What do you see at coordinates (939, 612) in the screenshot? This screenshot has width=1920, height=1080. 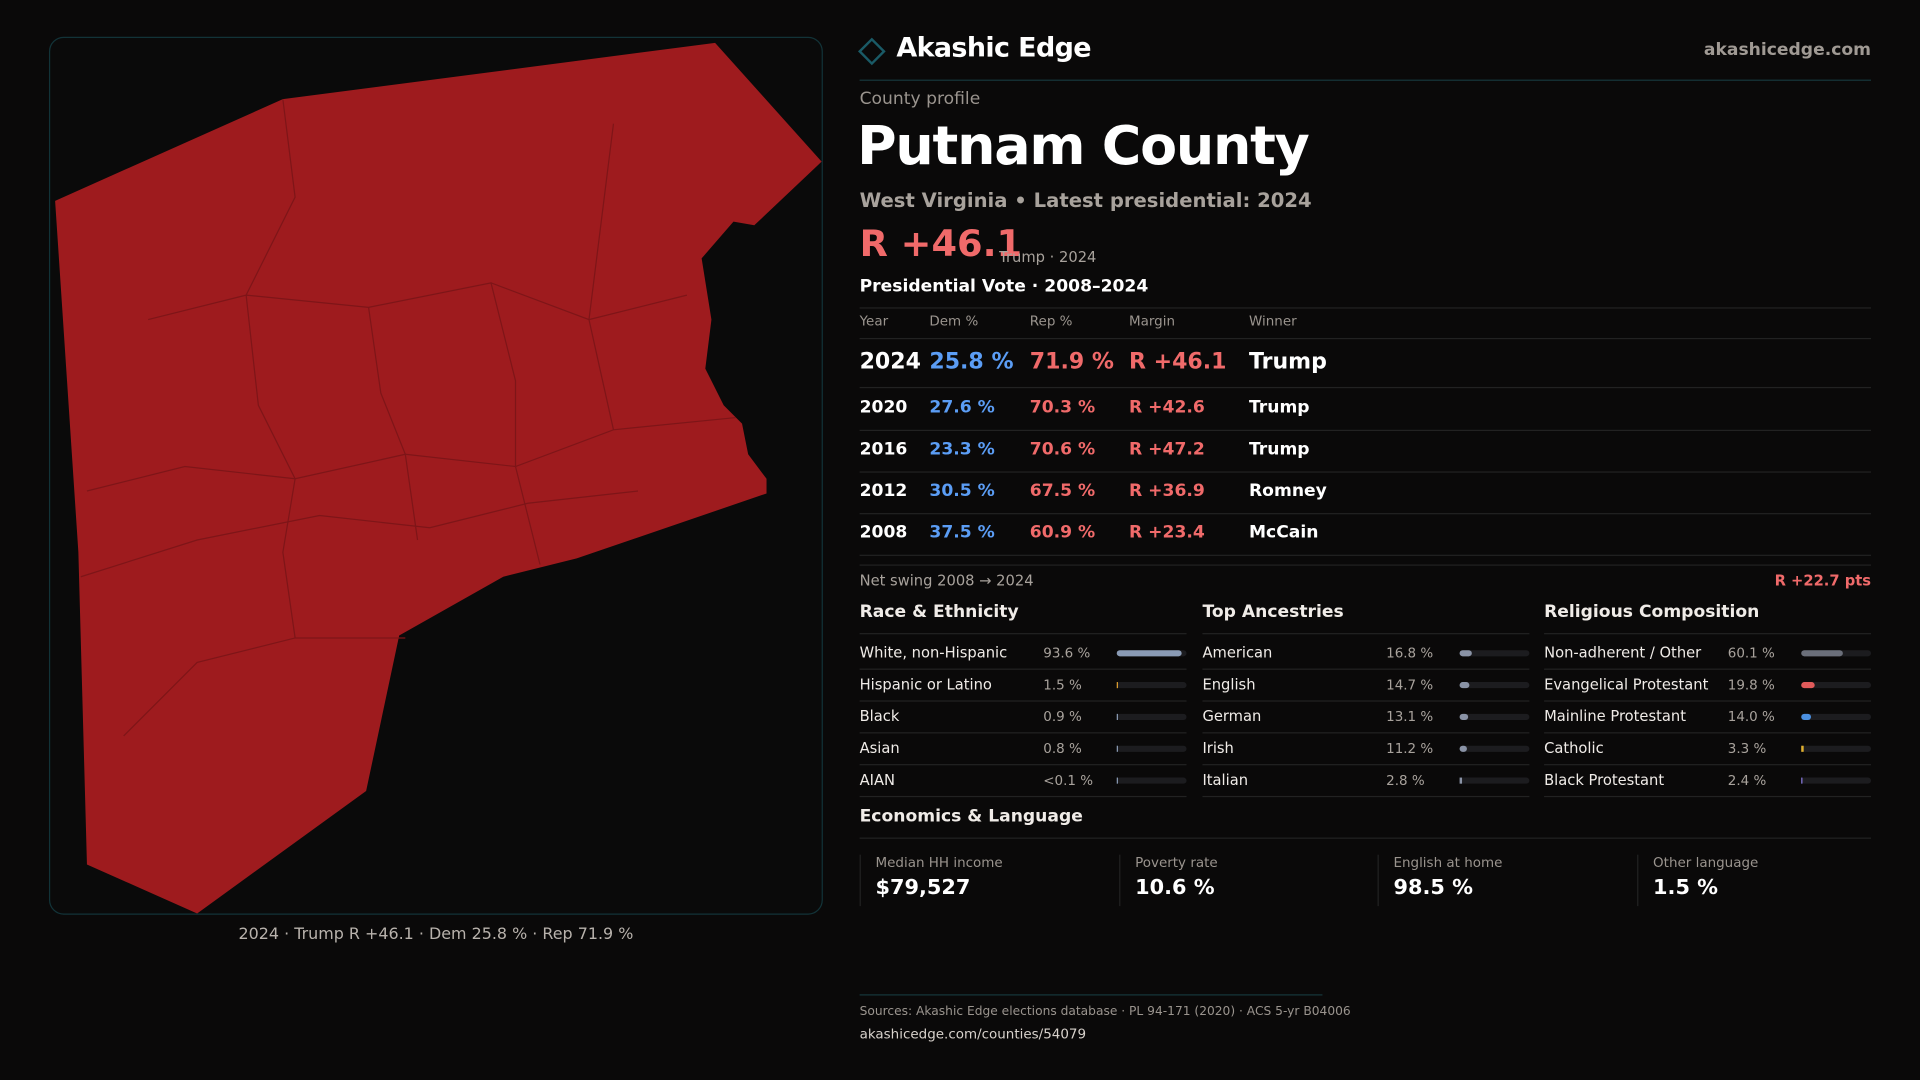 I see `section-title: Race & Ethnicity` at bounding box center [939, 612].